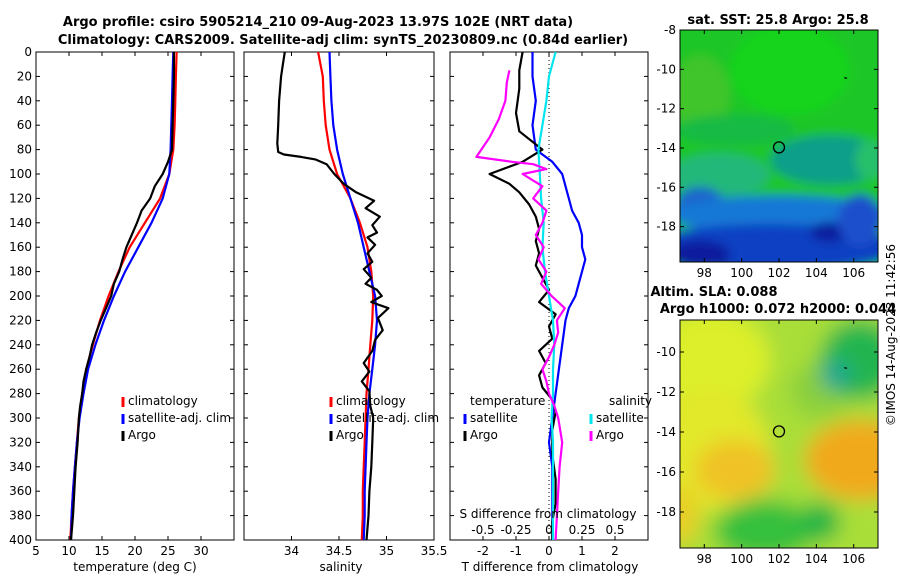 This screenshot has width=900, height=580. I want to click on x-tick-label: 5, so click(36, 551).